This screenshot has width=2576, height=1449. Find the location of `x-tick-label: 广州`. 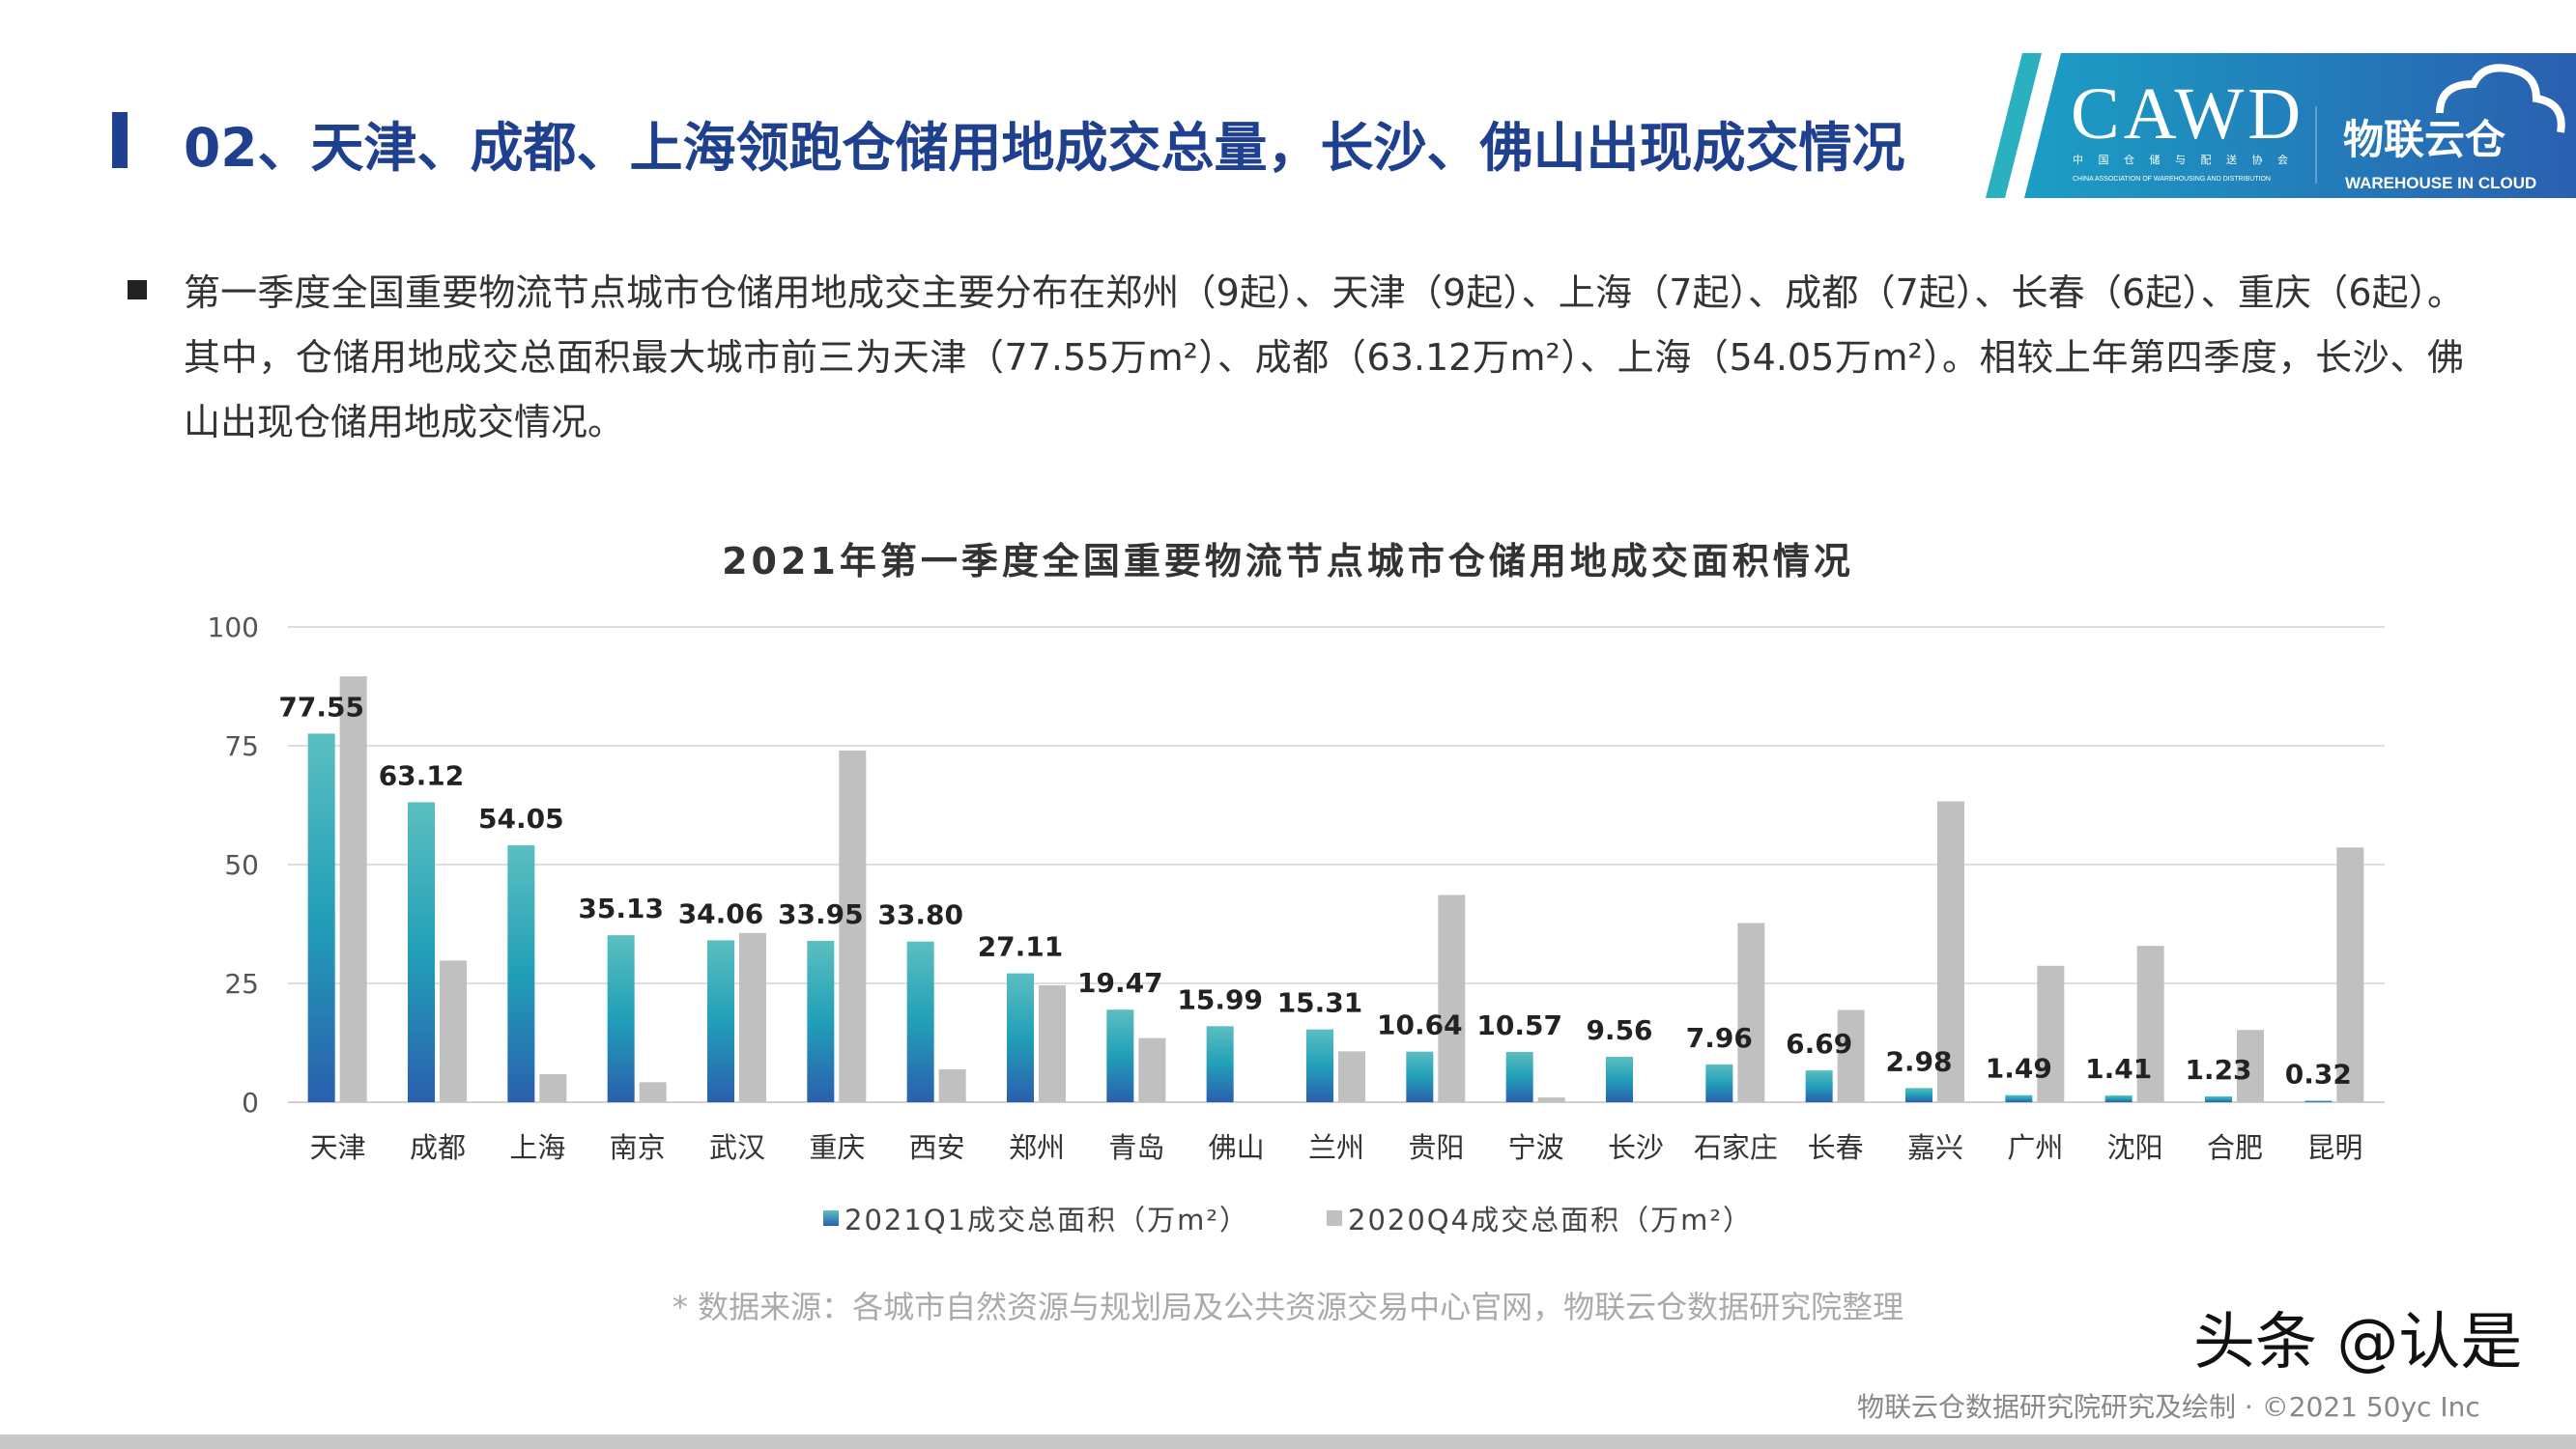

x-tick-label: 广州 is located at coordinates (2035, 1147).